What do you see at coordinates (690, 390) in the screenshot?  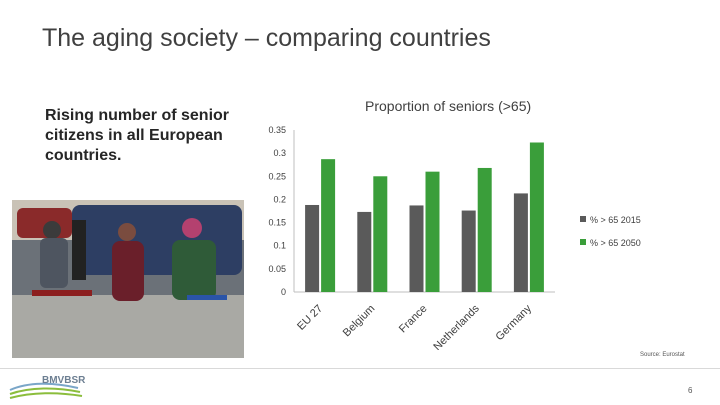 I see `page-number: 6` at bounding box center [690, 390].